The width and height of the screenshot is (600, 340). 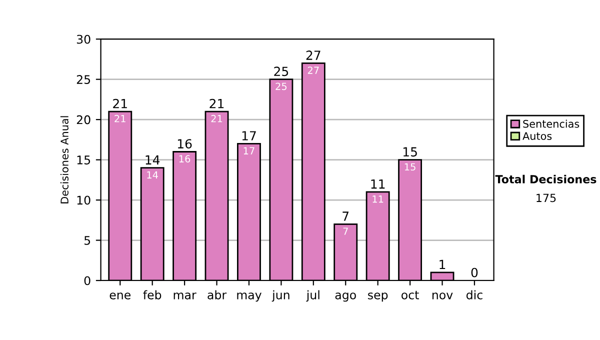 I want to click on legend-label: Sentencias, so click(x=551, y=124).